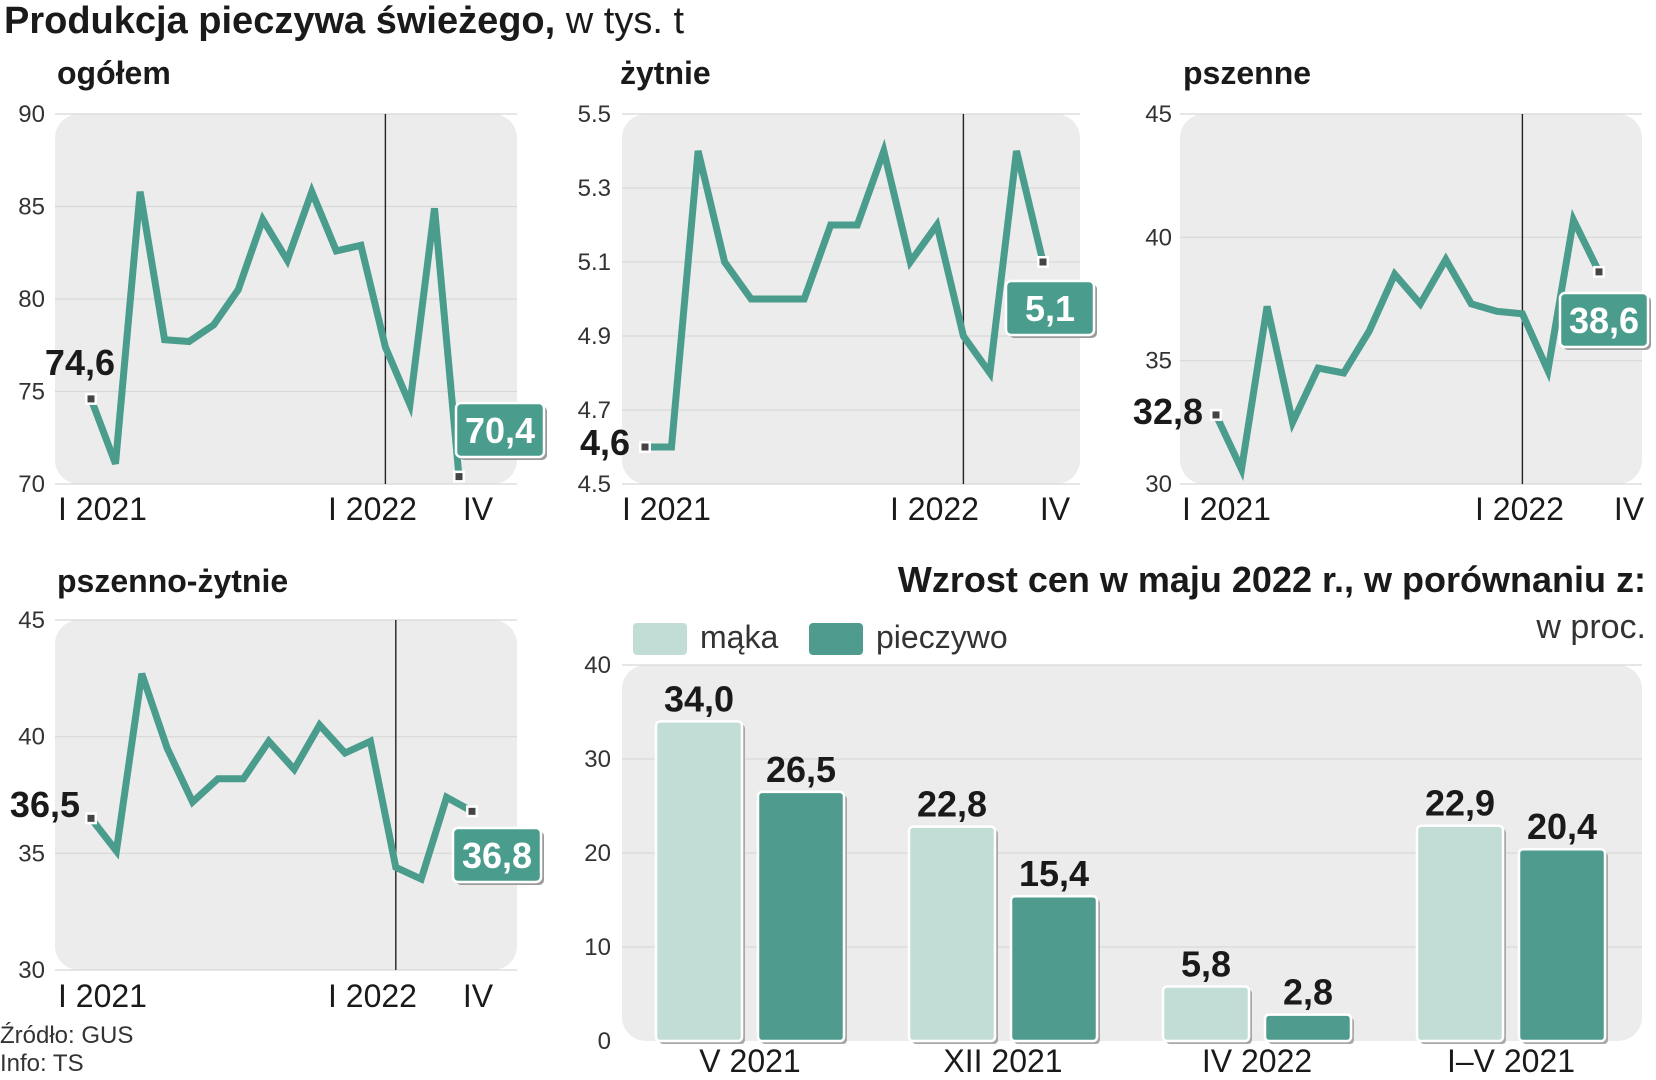  What do you see at coordinates (1460, 803) in the screenshot?
I see `bar-value-label: 22,9` at bounding box center [1460, 803].